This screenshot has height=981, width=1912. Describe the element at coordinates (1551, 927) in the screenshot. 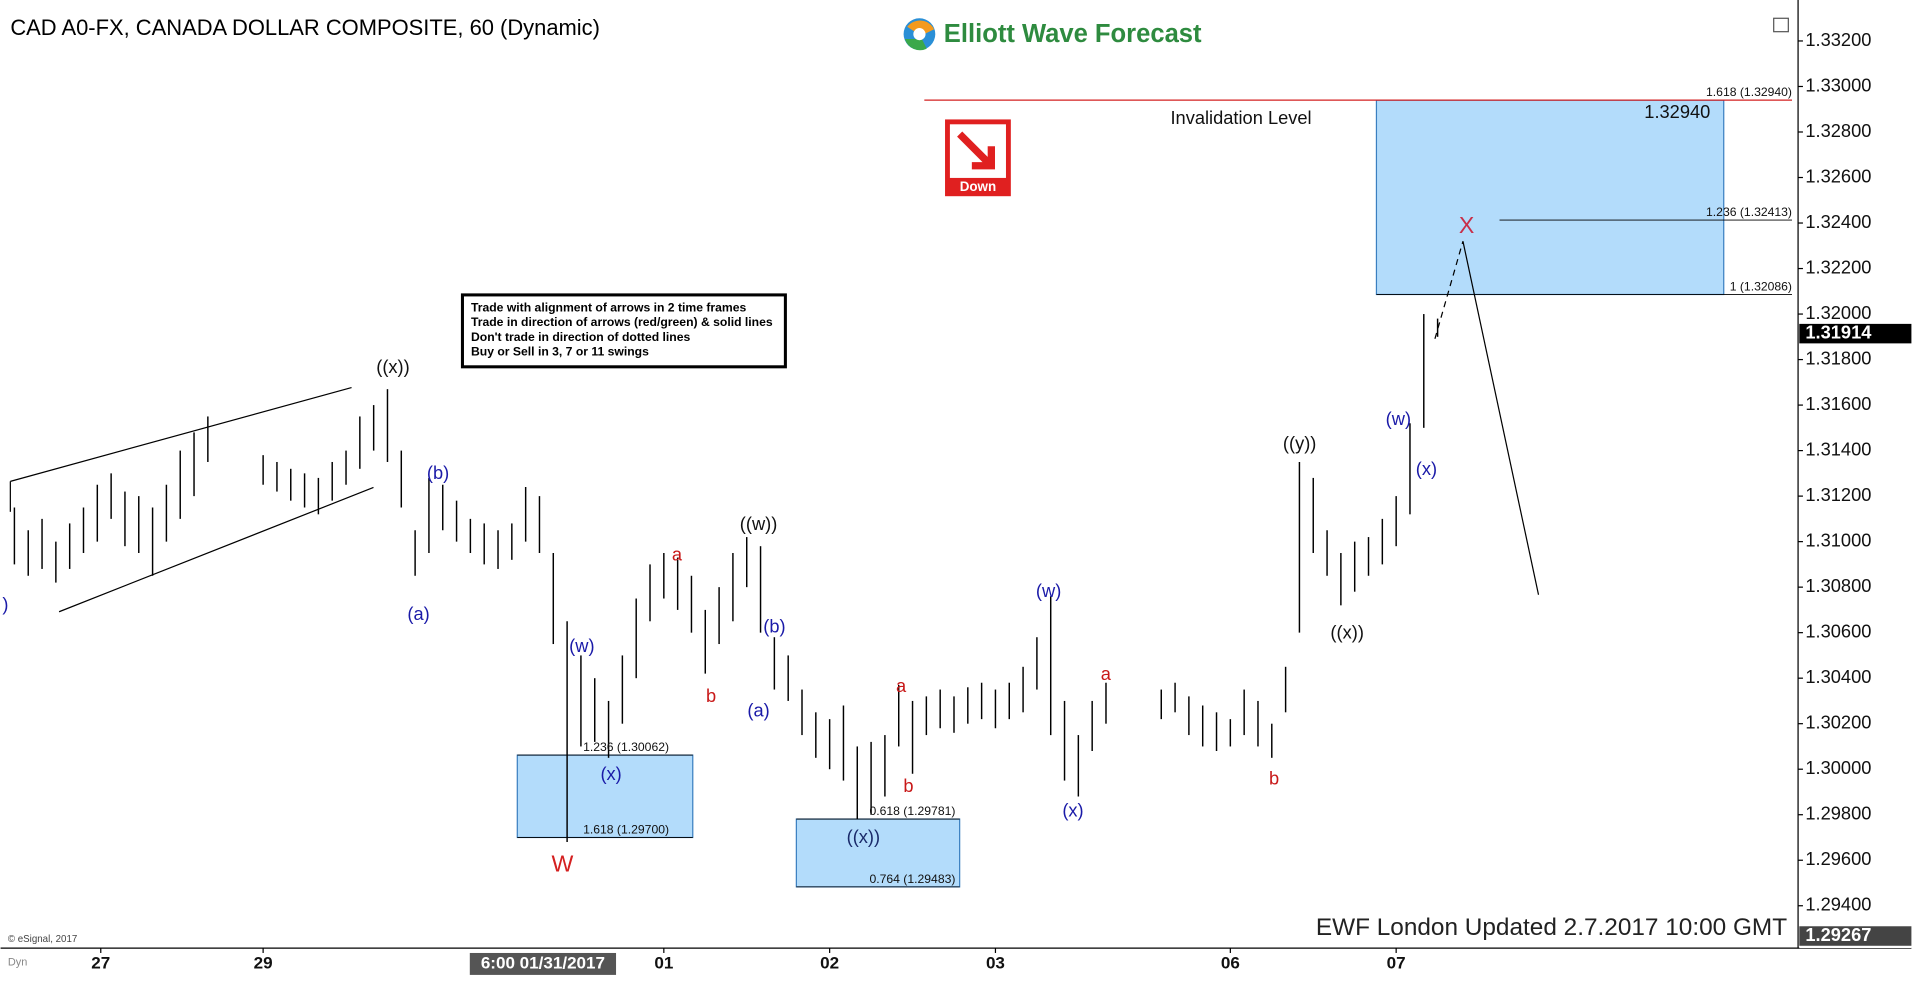

I see `footer: EWF London Updated 2.7.2017 10:00 GMT` at that location.